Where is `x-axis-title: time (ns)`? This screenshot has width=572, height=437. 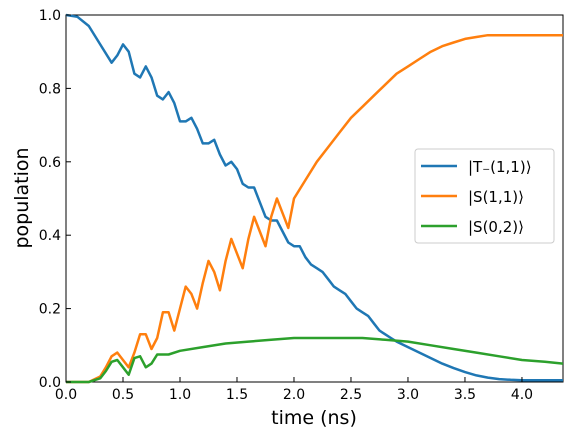
x-axis-title: time (ns) is located at coordinates (314, 418).